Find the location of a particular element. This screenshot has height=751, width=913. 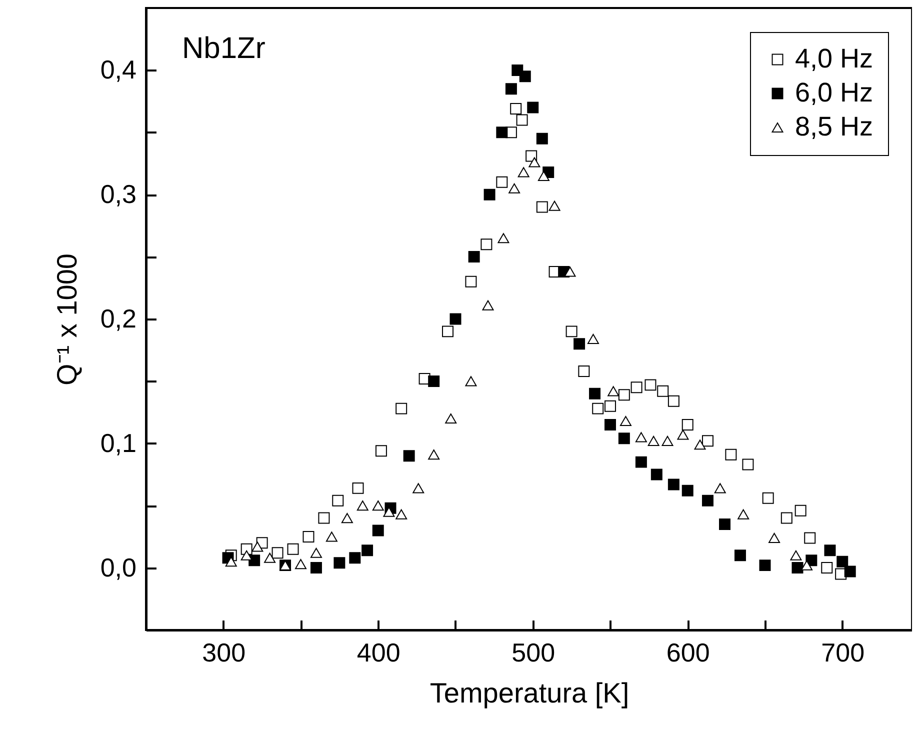

y-tick-label: 0,3 is located at coordinates (118, 194).